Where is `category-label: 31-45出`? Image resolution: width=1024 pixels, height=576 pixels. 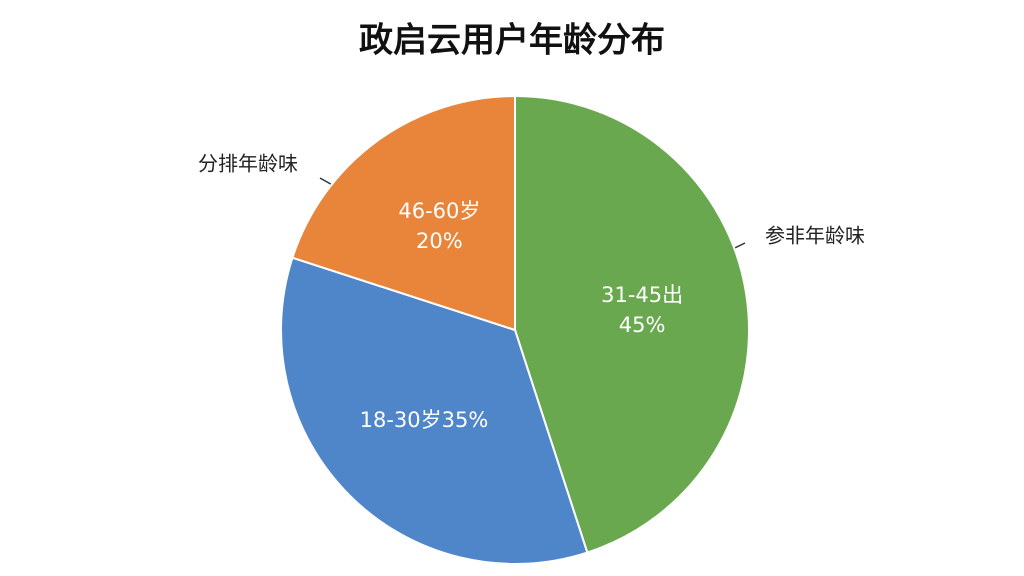
category-label: 31-45出 is located at coordinates (642, 295).